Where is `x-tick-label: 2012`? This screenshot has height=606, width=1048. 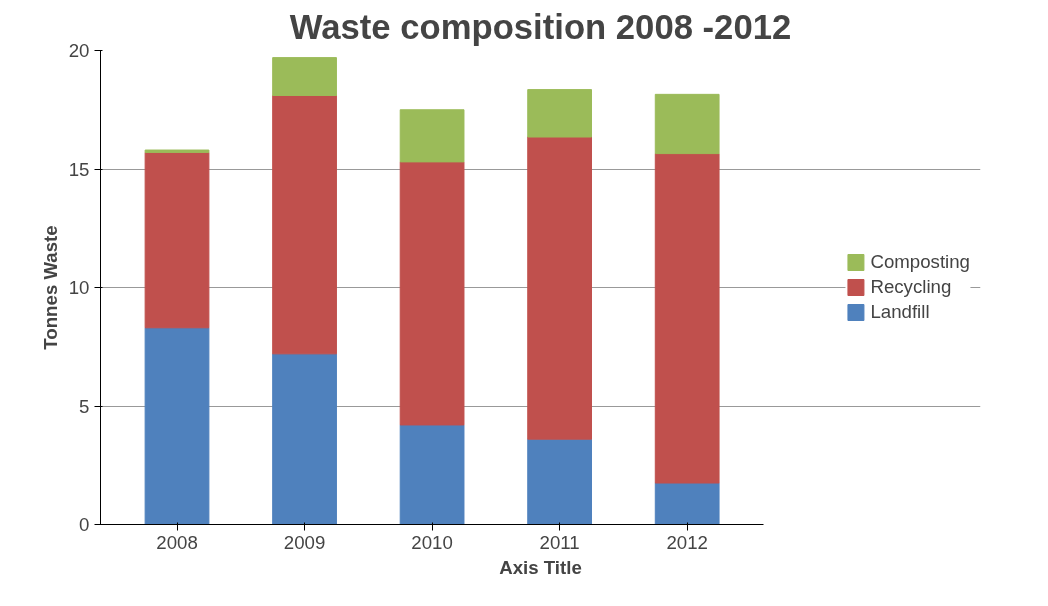
x-tick-label: 2012 is located at coordinates (687, 542).